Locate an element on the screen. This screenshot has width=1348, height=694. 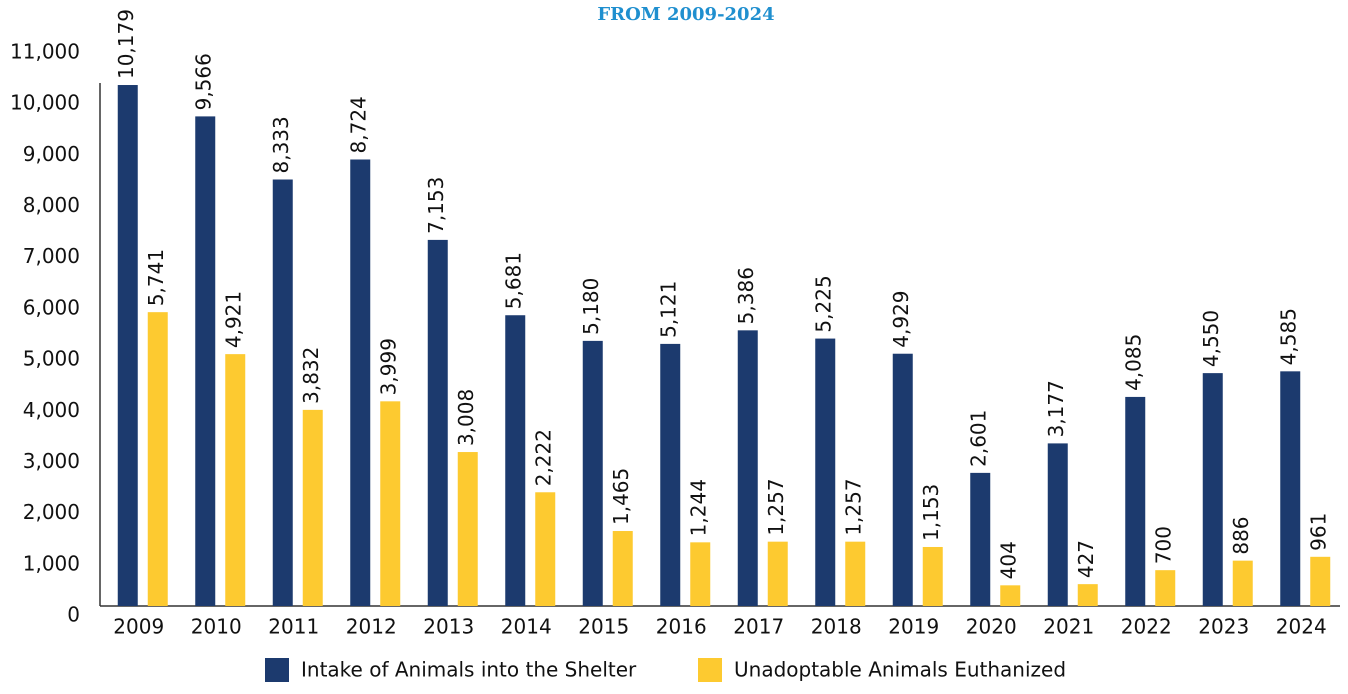
x-tick-label: 2015 is located at coordinates (603, 627).